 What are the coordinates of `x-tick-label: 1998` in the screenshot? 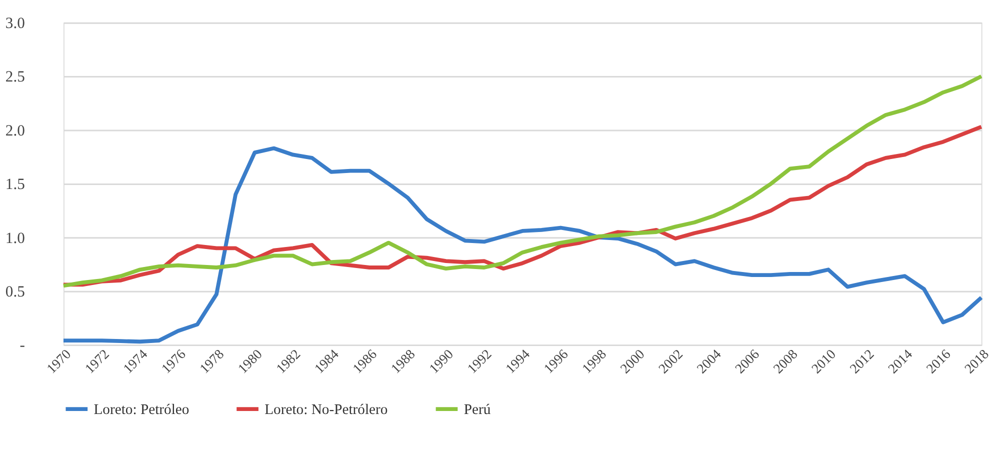 It's located at (594, 361).